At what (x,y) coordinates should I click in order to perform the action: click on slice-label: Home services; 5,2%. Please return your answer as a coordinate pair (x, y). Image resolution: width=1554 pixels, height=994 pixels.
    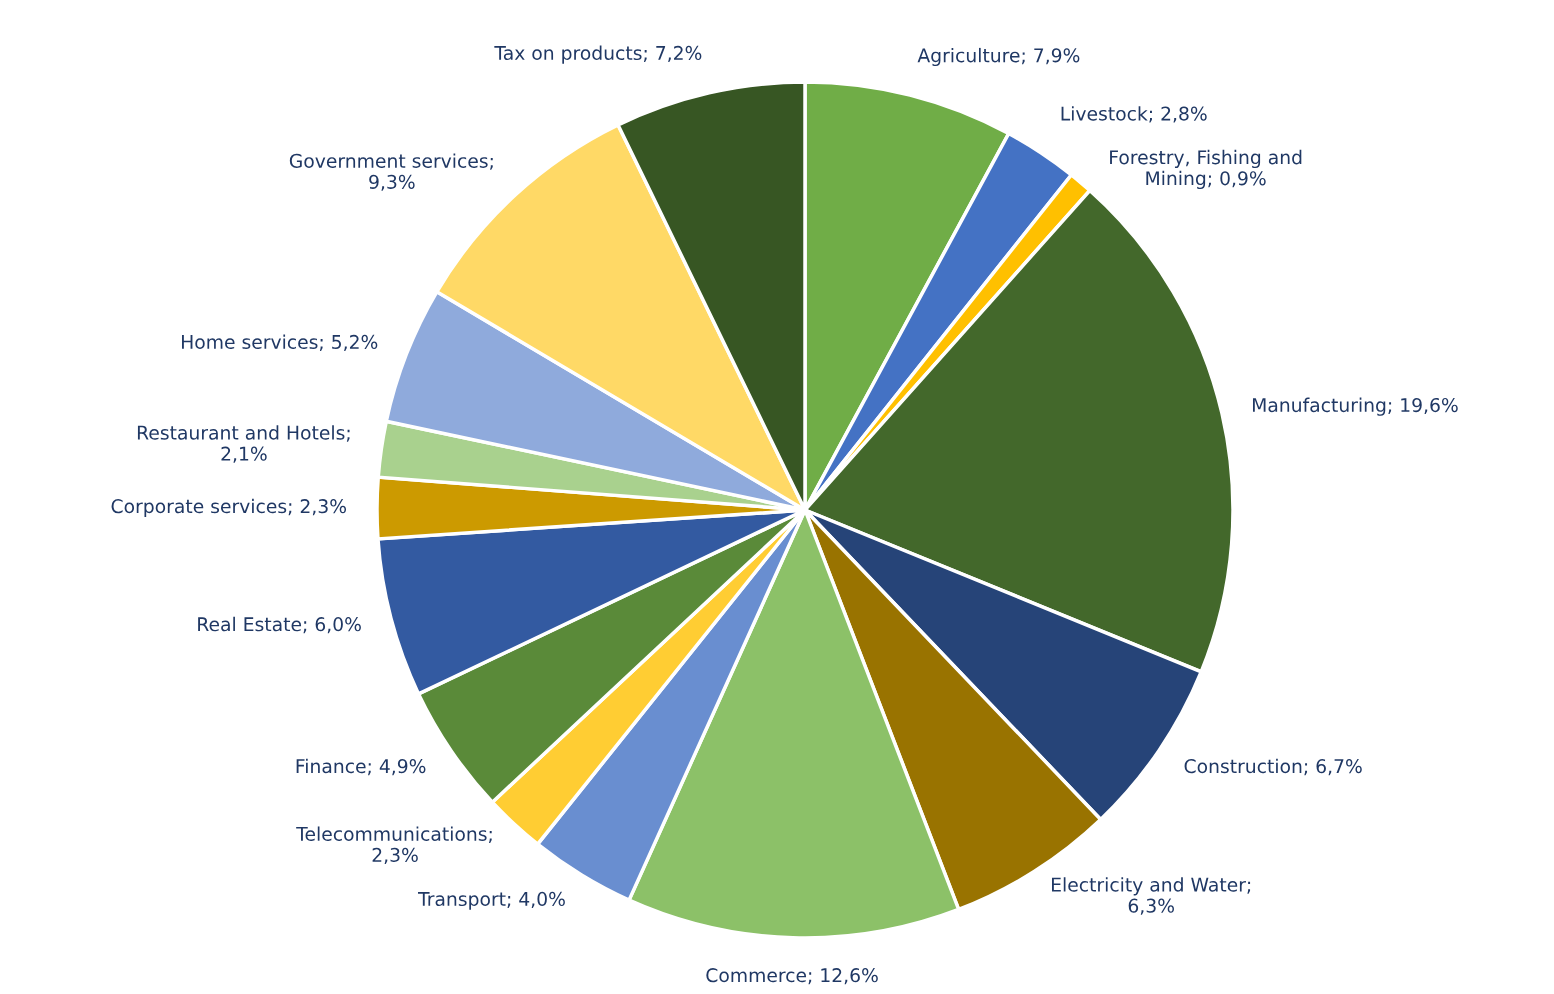
    Looking at the image, I should click on (280, 342).